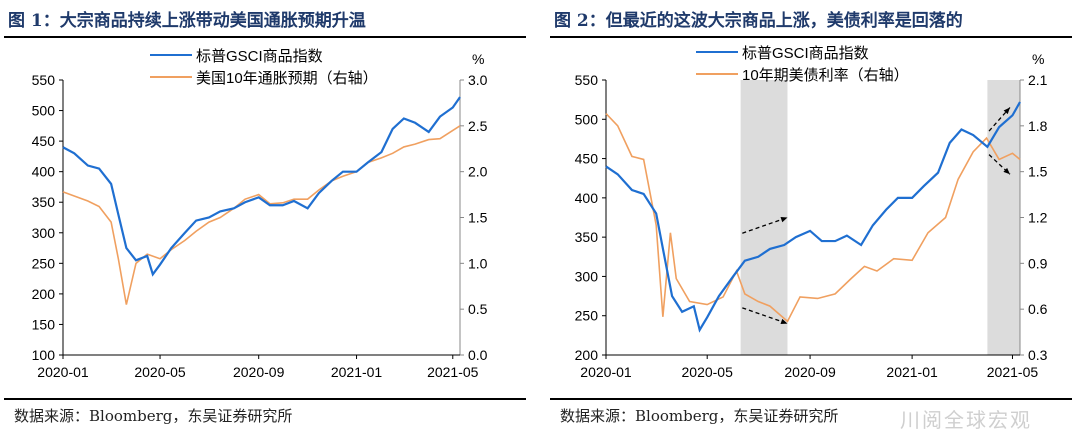  I want to click on y2-tick-label: 0.3, so click(1038, 355).